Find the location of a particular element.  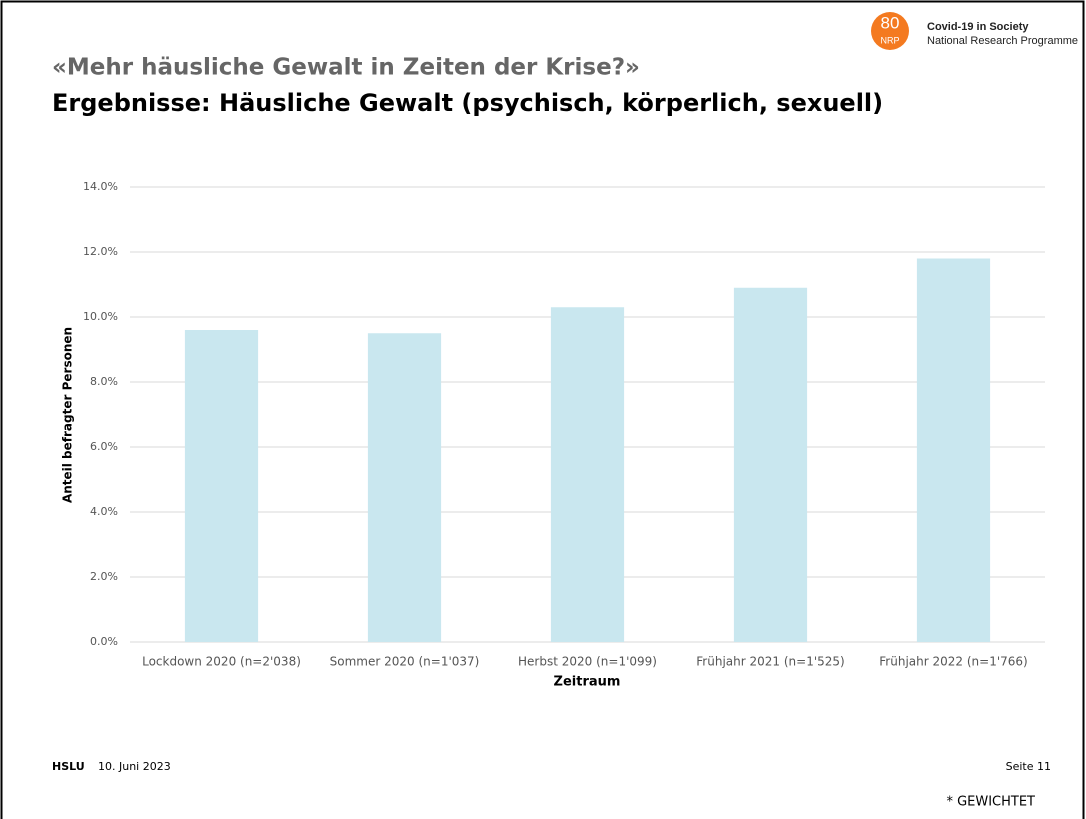

x-axis-label: Zeitraum is located at coordinates (587, 682).